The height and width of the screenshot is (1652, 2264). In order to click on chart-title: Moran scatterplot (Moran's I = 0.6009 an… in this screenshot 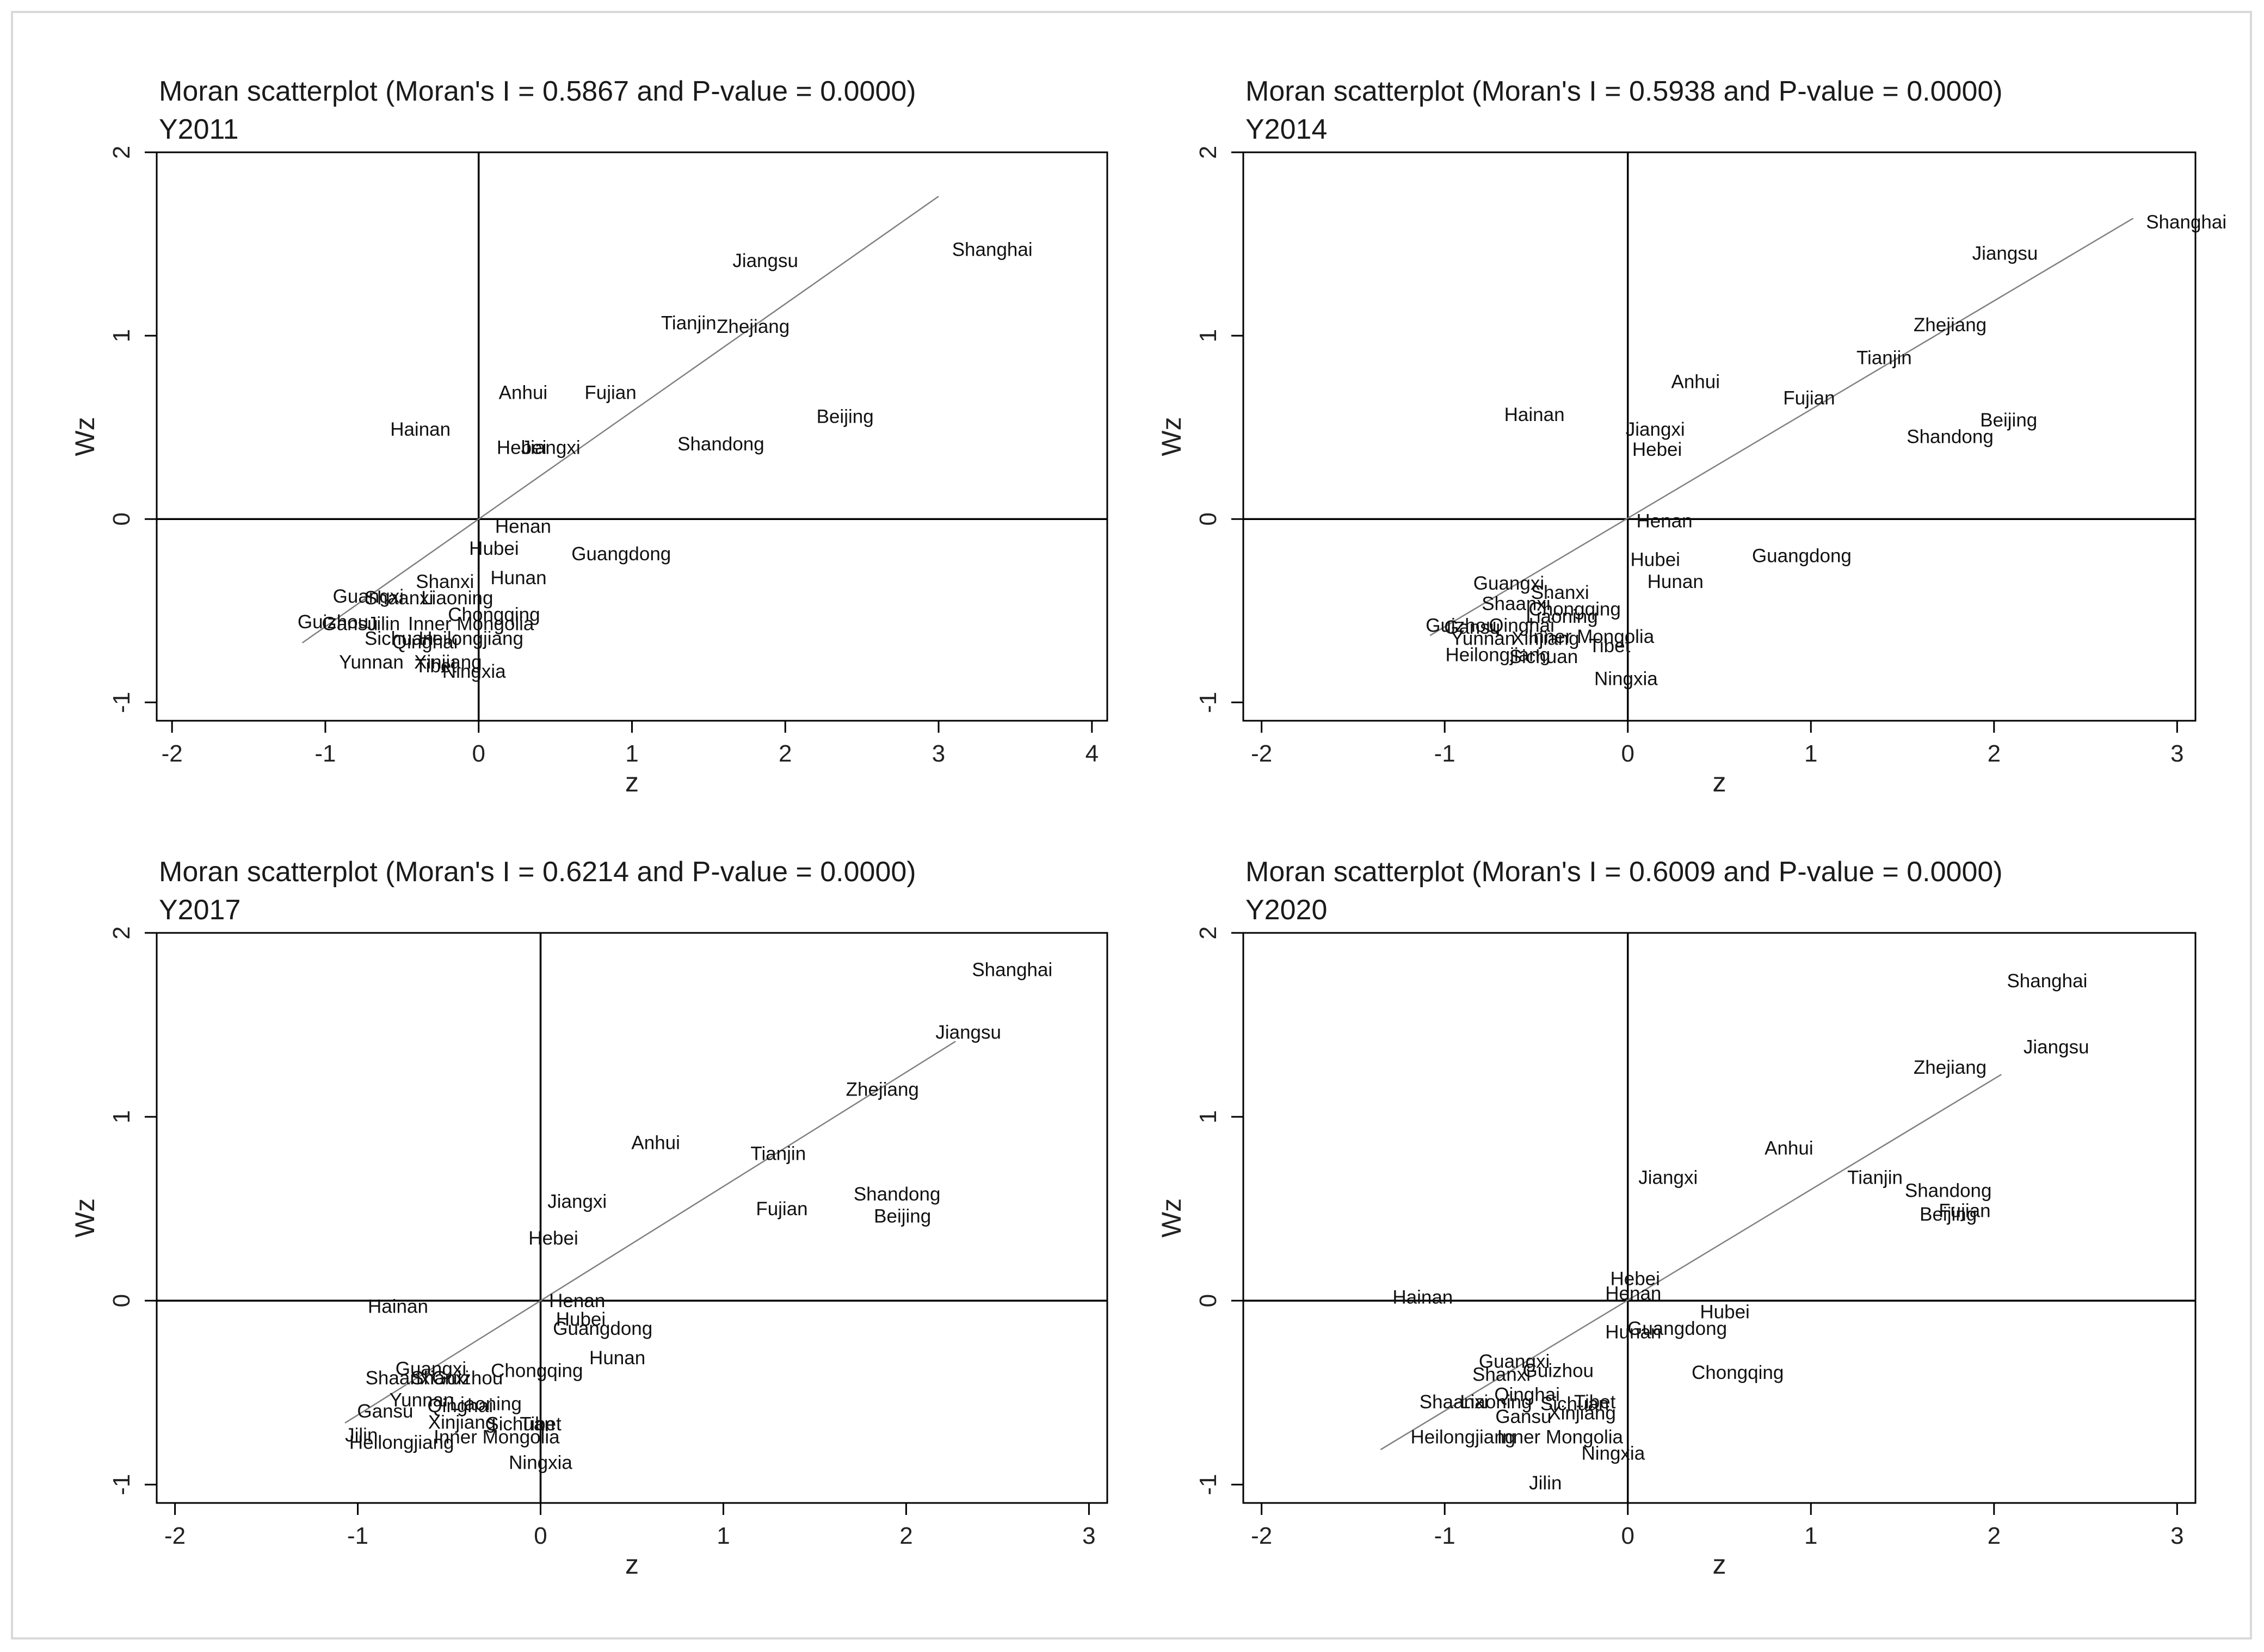, I will do `click(1624, 872)`.